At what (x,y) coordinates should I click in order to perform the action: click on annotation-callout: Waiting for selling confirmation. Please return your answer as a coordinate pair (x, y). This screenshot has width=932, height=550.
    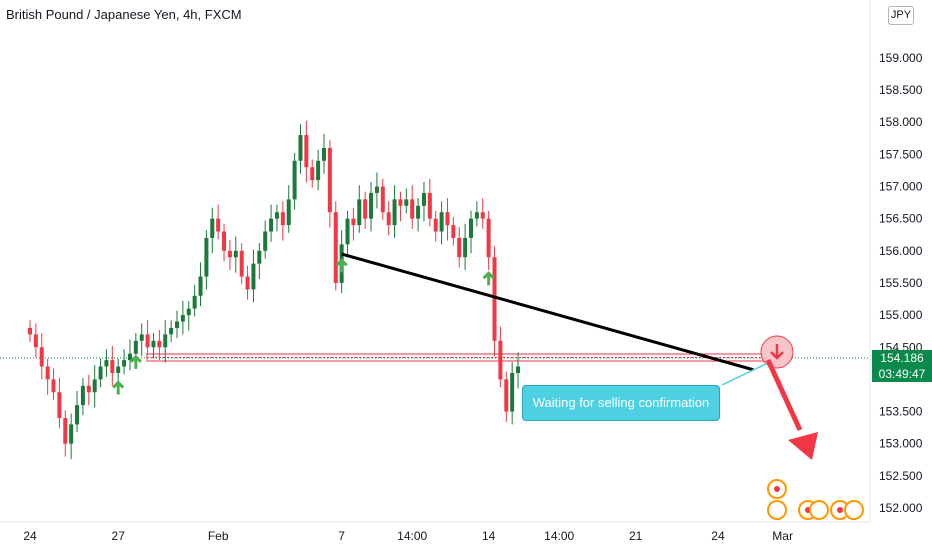
    Looking at the image, I should click on (621, 403).